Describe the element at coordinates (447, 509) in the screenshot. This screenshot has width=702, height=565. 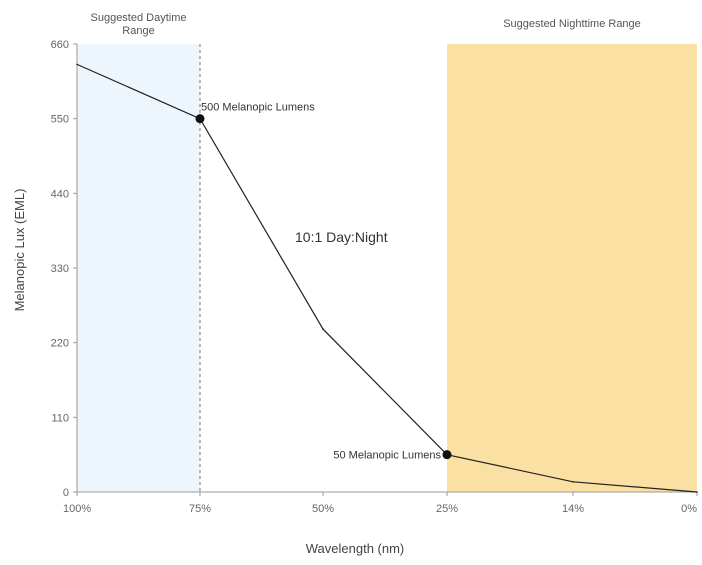
I see `x-tick-label-3: 25%` at that location.